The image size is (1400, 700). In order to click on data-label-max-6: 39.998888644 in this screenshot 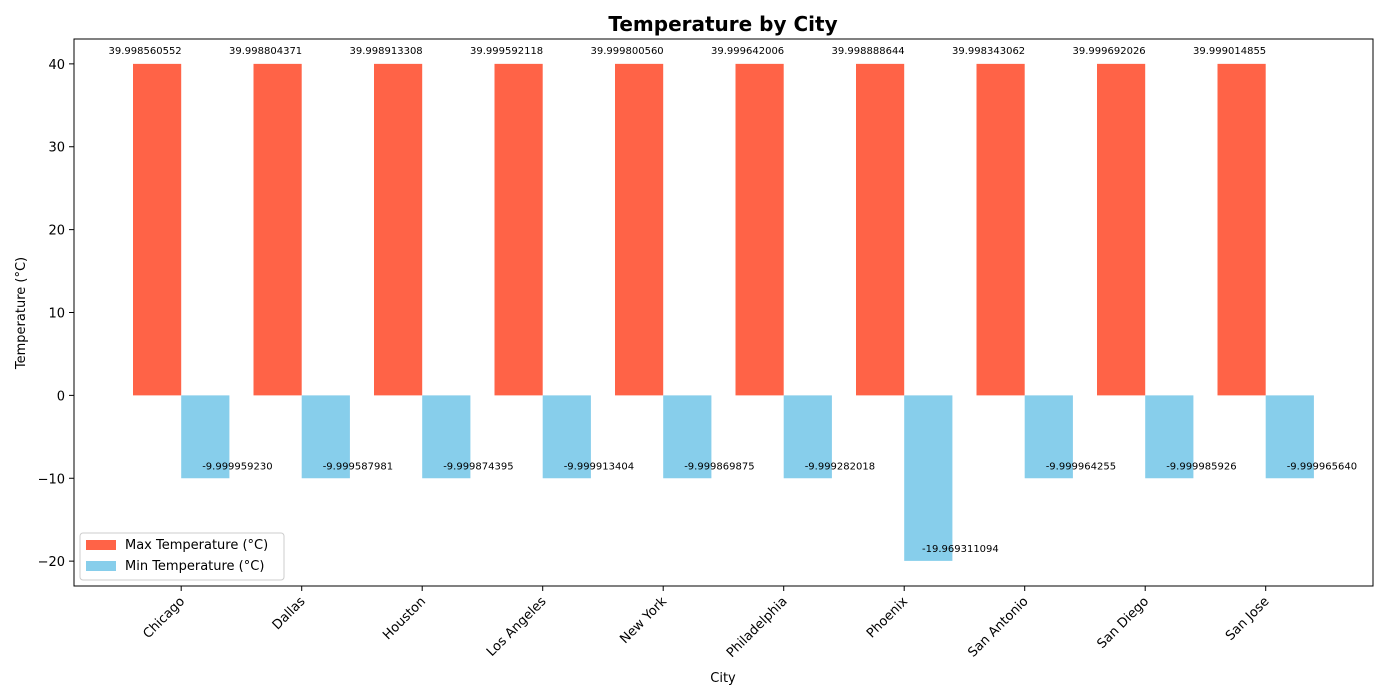, I will do `click(868, 51)`.